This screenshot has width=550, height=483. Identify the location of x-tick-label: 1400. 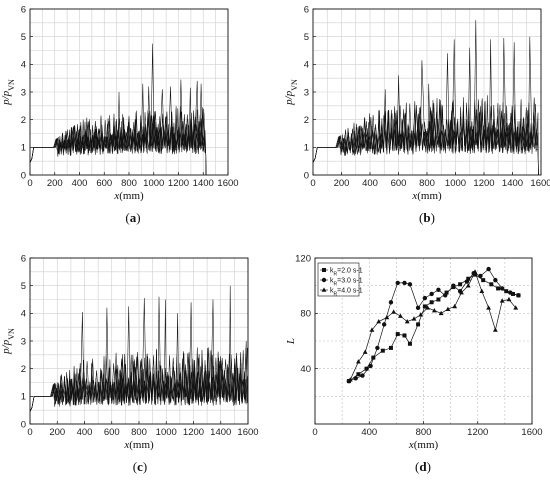
(220, 432).